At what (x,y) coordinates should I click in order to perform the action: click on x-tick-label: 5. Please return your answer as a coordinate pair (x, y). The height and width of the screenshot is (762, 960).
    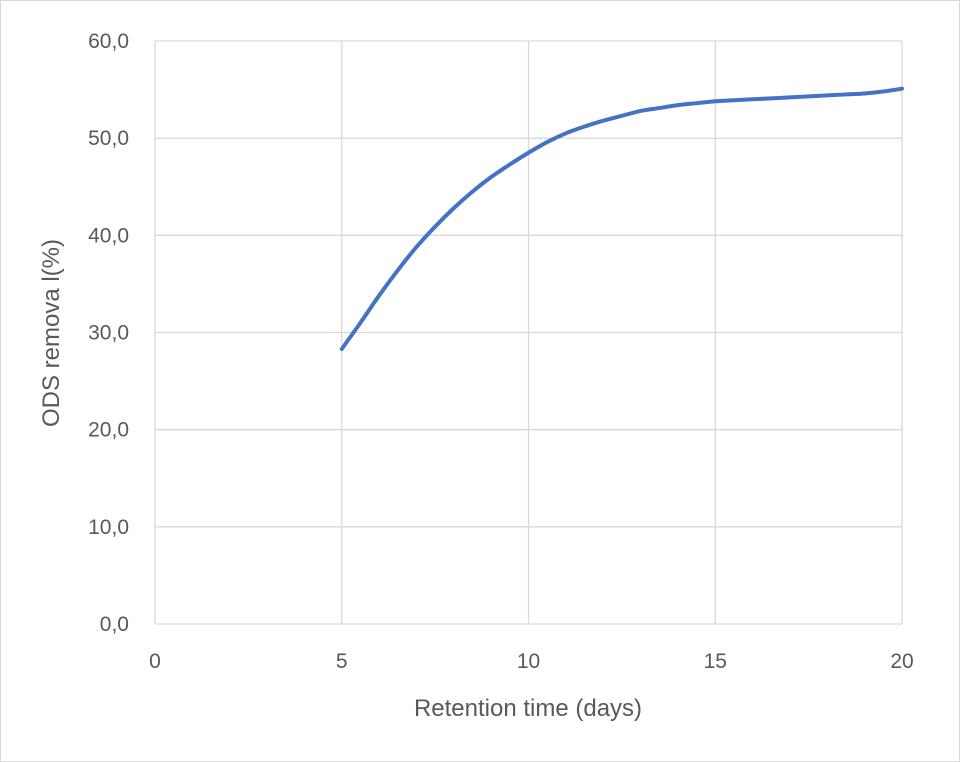
    Looking at the image, I should click on (342, 661).